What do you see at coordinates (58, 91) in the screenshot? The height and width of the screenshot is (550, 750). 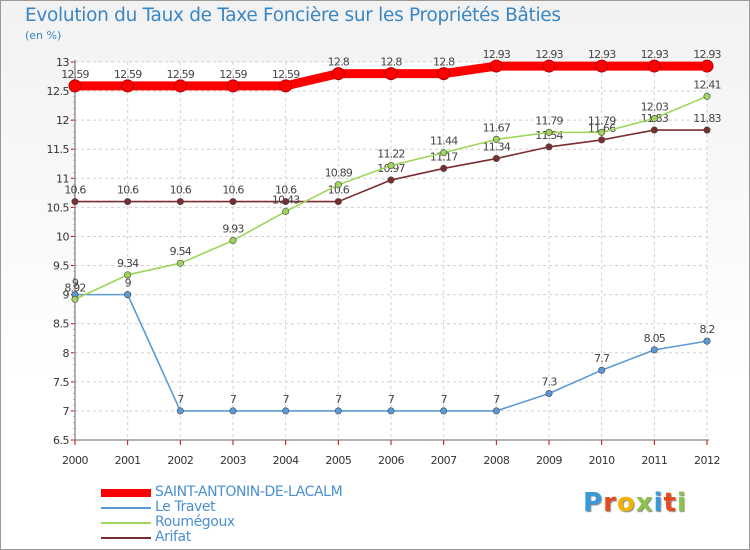 I see `y-tick-label: 12.5` at bounding box center [58, 91].